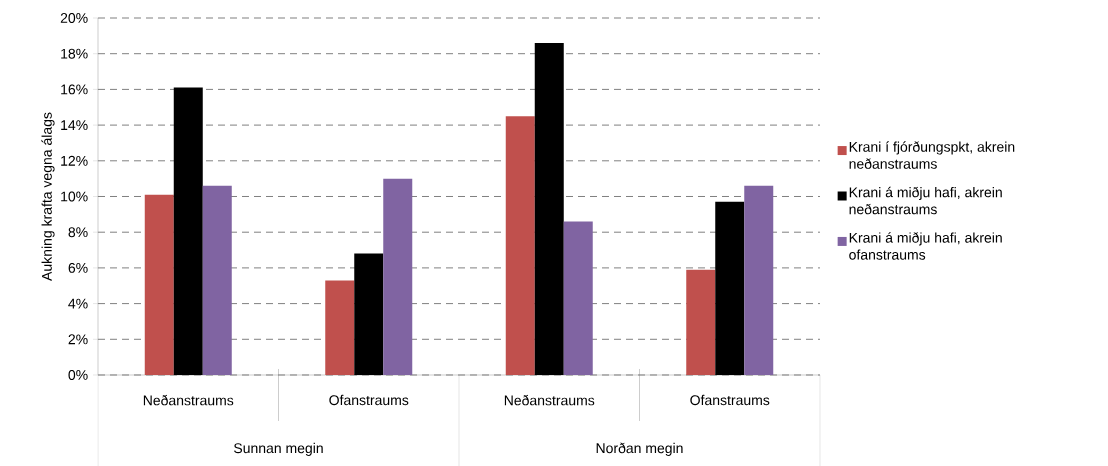  Describe the element at coordinates (48, 196) in the screenshot. I see `y-axis-title: Aukning krafta vegna álags` at that location.